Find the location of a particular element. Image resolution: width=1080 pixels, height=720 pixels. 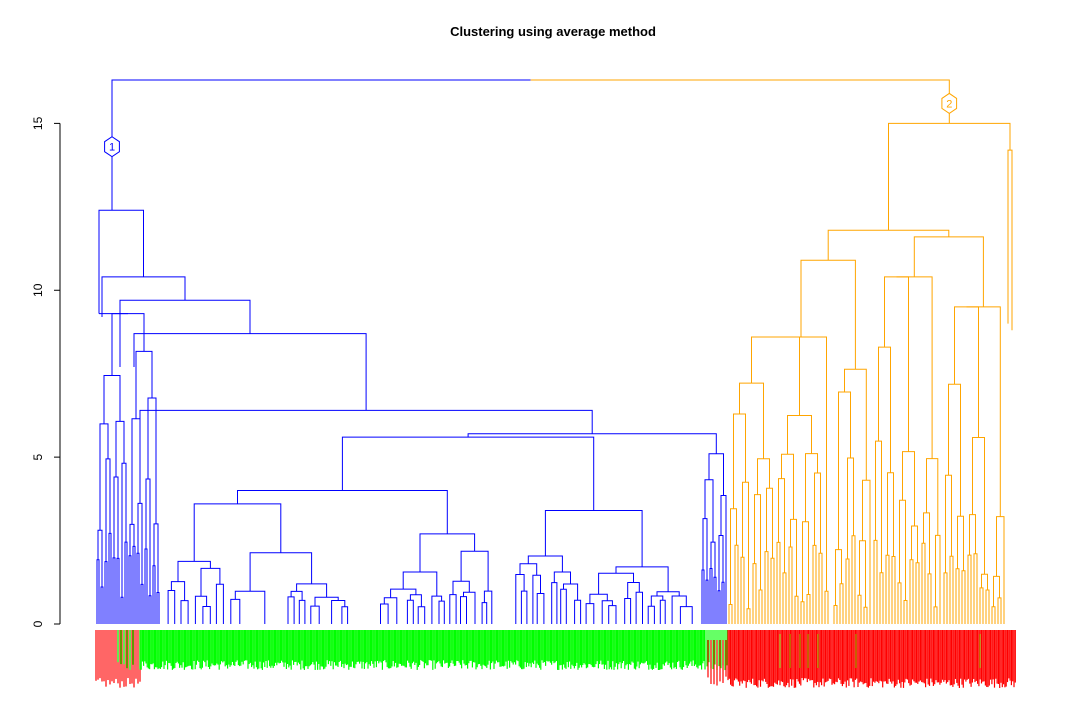

cluster-marker-label: 1 is located at coordinates (112, 148).